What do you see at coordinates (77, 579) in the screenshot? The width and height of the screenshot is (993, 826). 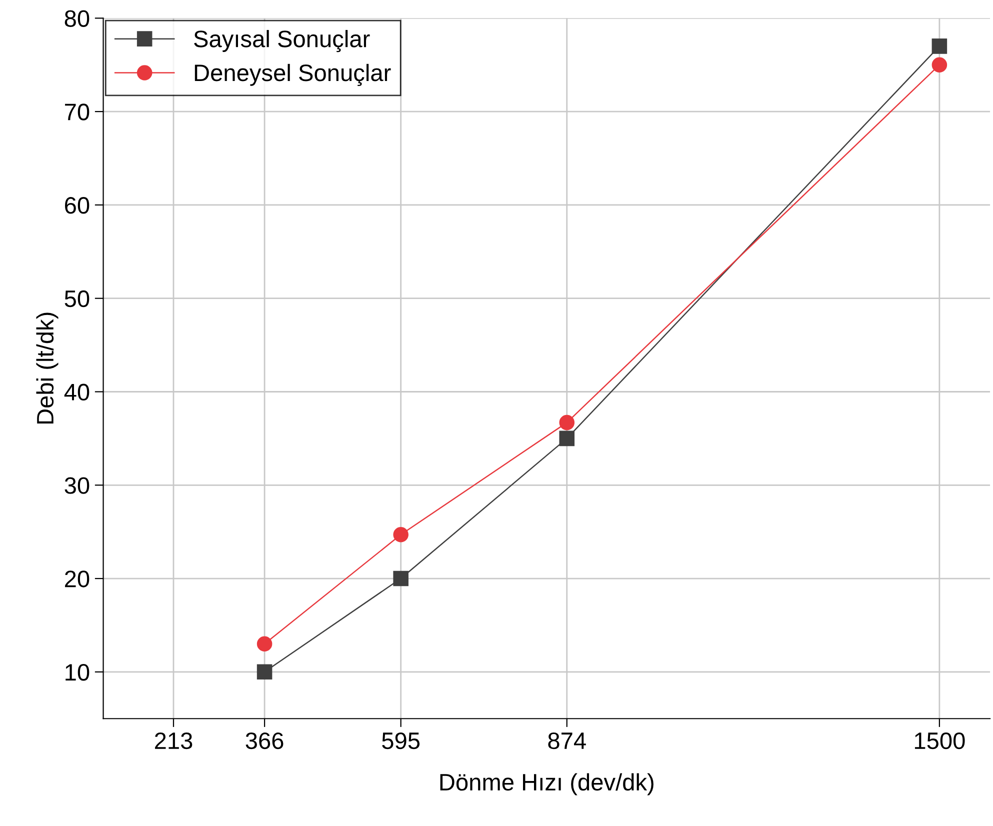 I see `y-tick-label: 20` at bounding box center [77, 579].